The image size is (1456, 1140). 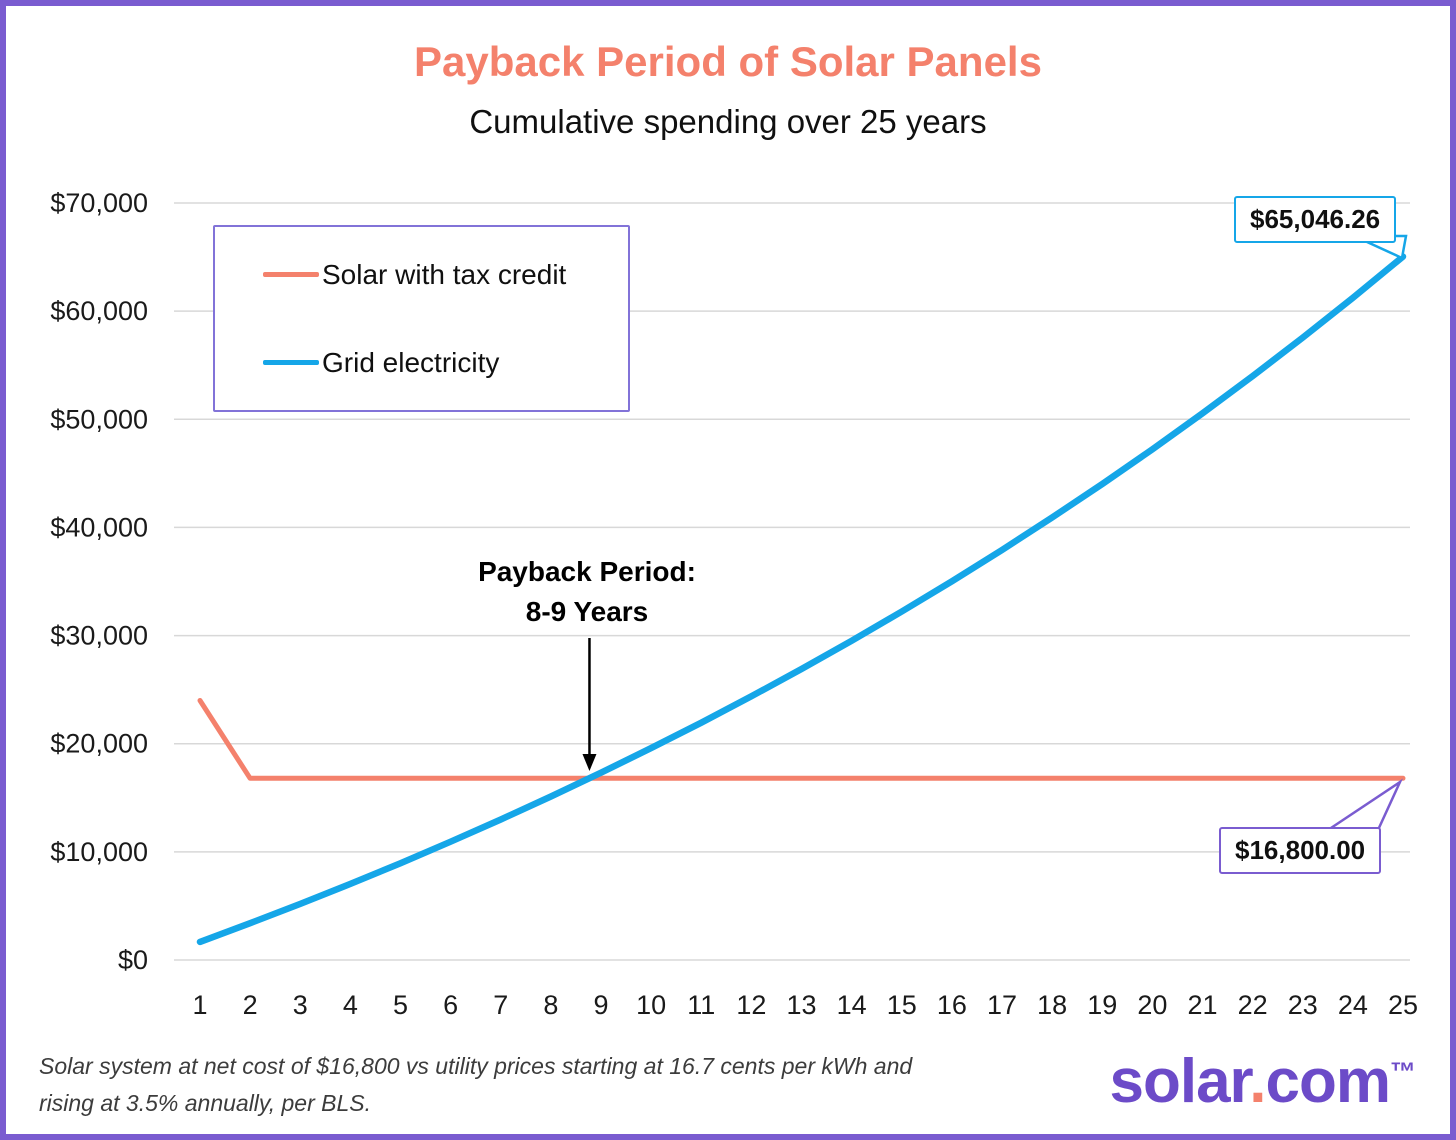 I want to click on y-tick-label: $20,000, so click(x=99, y=744).